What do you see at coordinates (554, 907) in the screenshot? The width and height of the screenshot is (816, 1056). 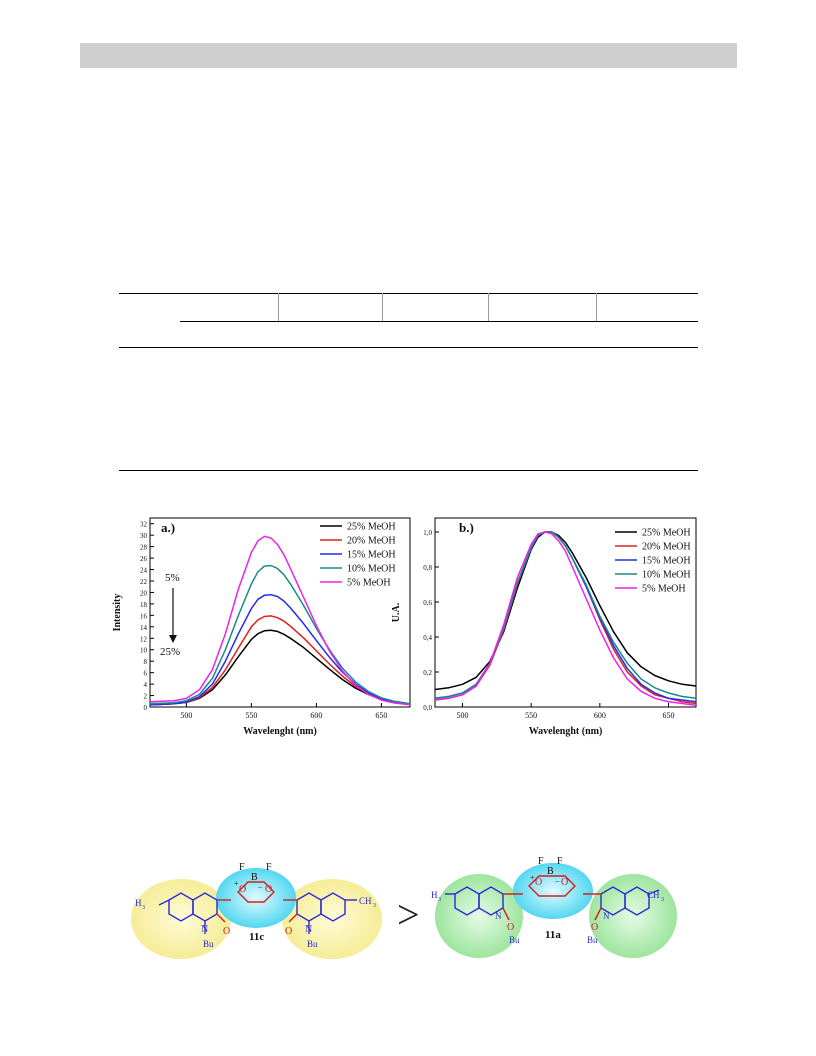 I see `structure-11a: F F B O O + − N N O O Bu Bu H 3 CH 3 11a` at bounding box center [554, 907].